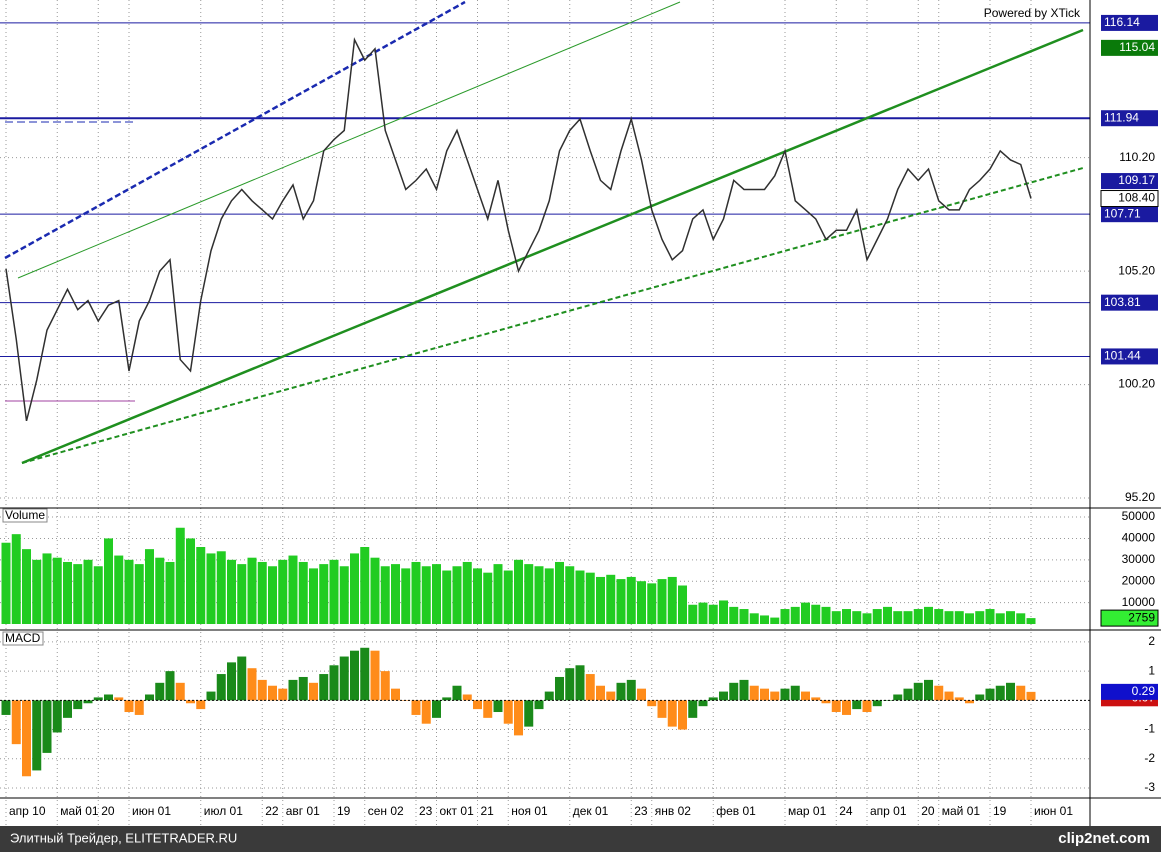 This screenshot has width=1161, height=852. What do you see at coordinates (1122, 213) in the screenshot?
I see `level-label: 107.71` at bounding box center [1122, 213].